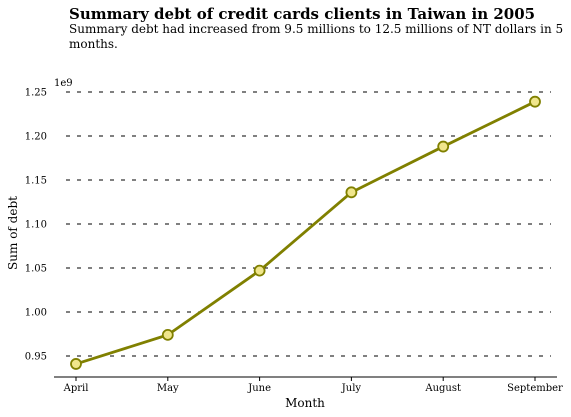 The image size is (571, 417). I want to click on x-tick-label: April, so click(76, 388).